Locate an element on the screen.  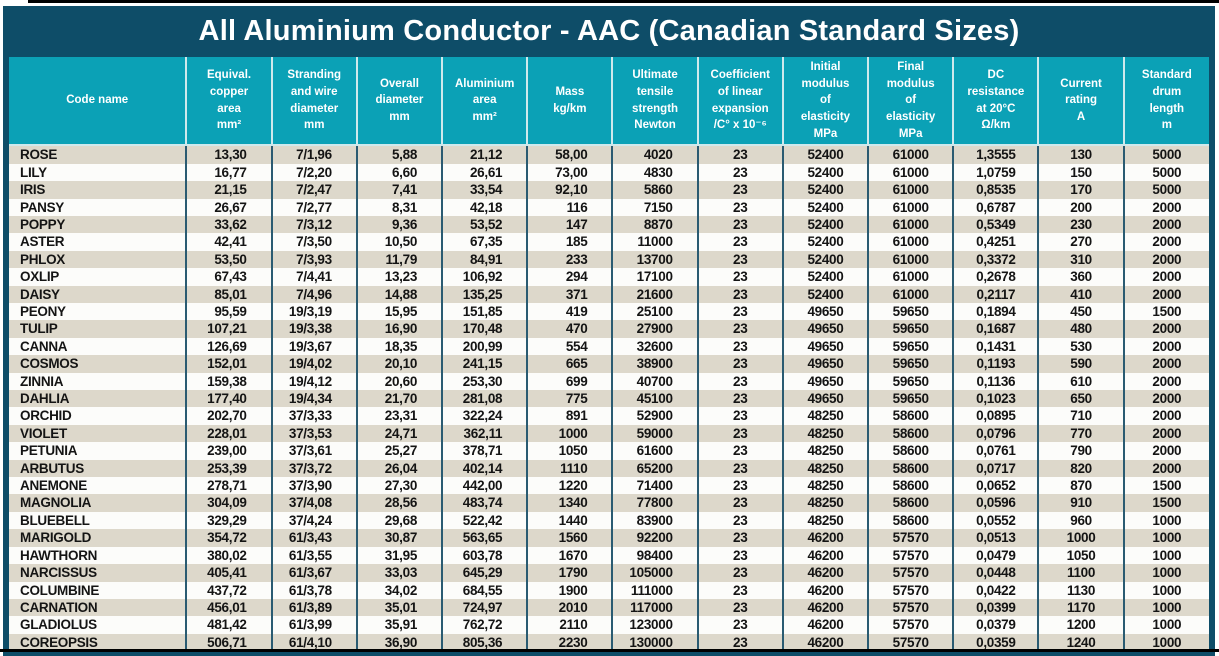
value-cell: 8,31 is located at coordinates (399, 207).